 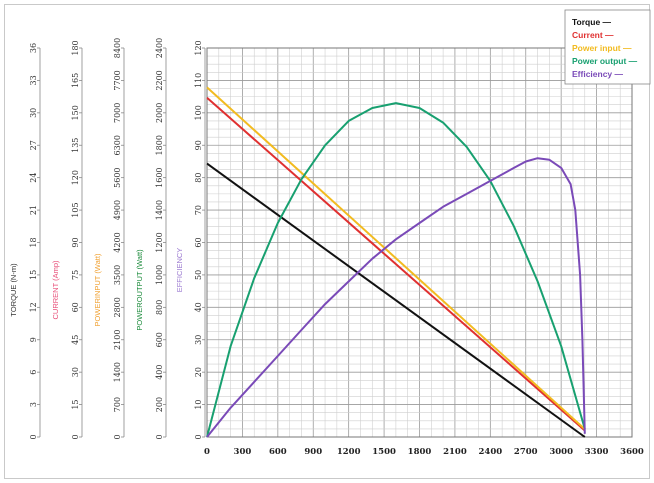 What do you see at coordinates (605, 61) in the screenshot?
I see `legend-entry: Power output —` at bounding box center [605, 61].